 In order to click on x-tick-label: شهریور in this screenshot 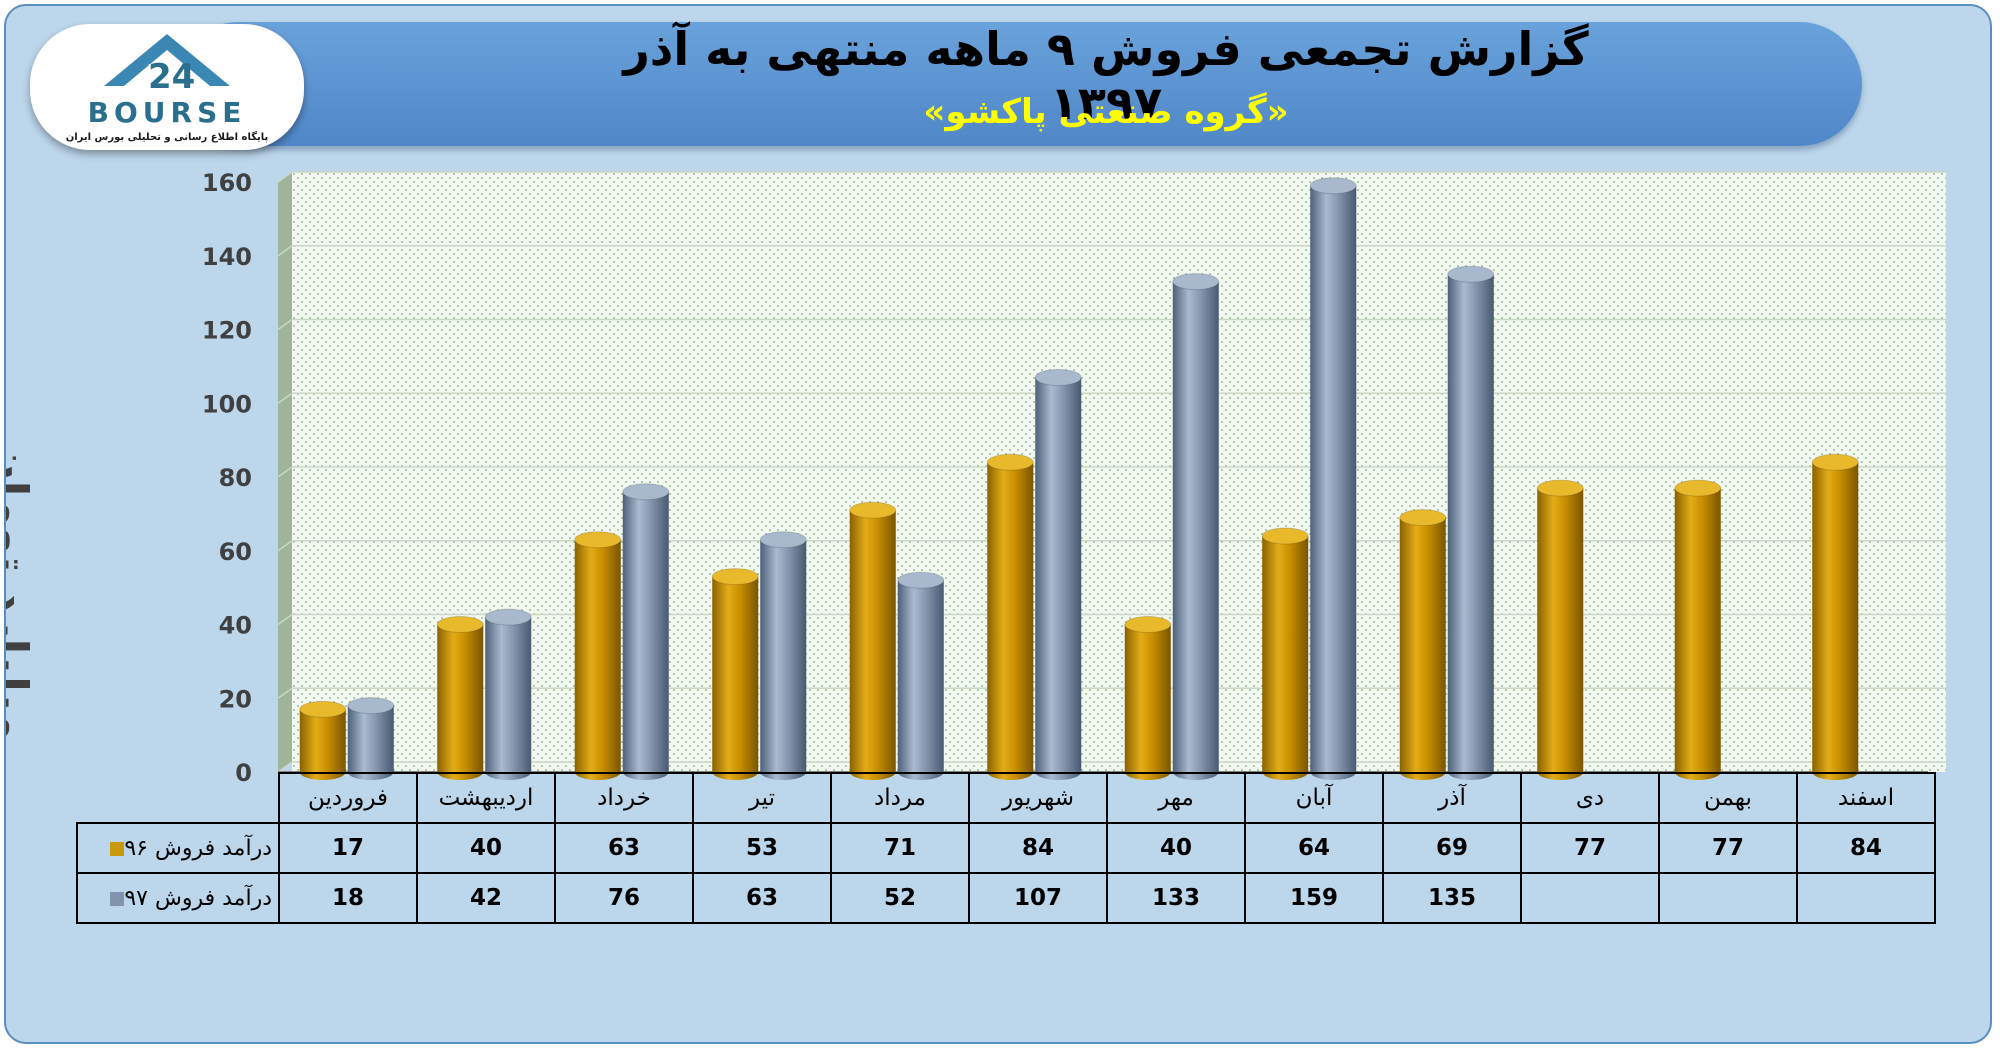, I will do `click(1038, 798)`.